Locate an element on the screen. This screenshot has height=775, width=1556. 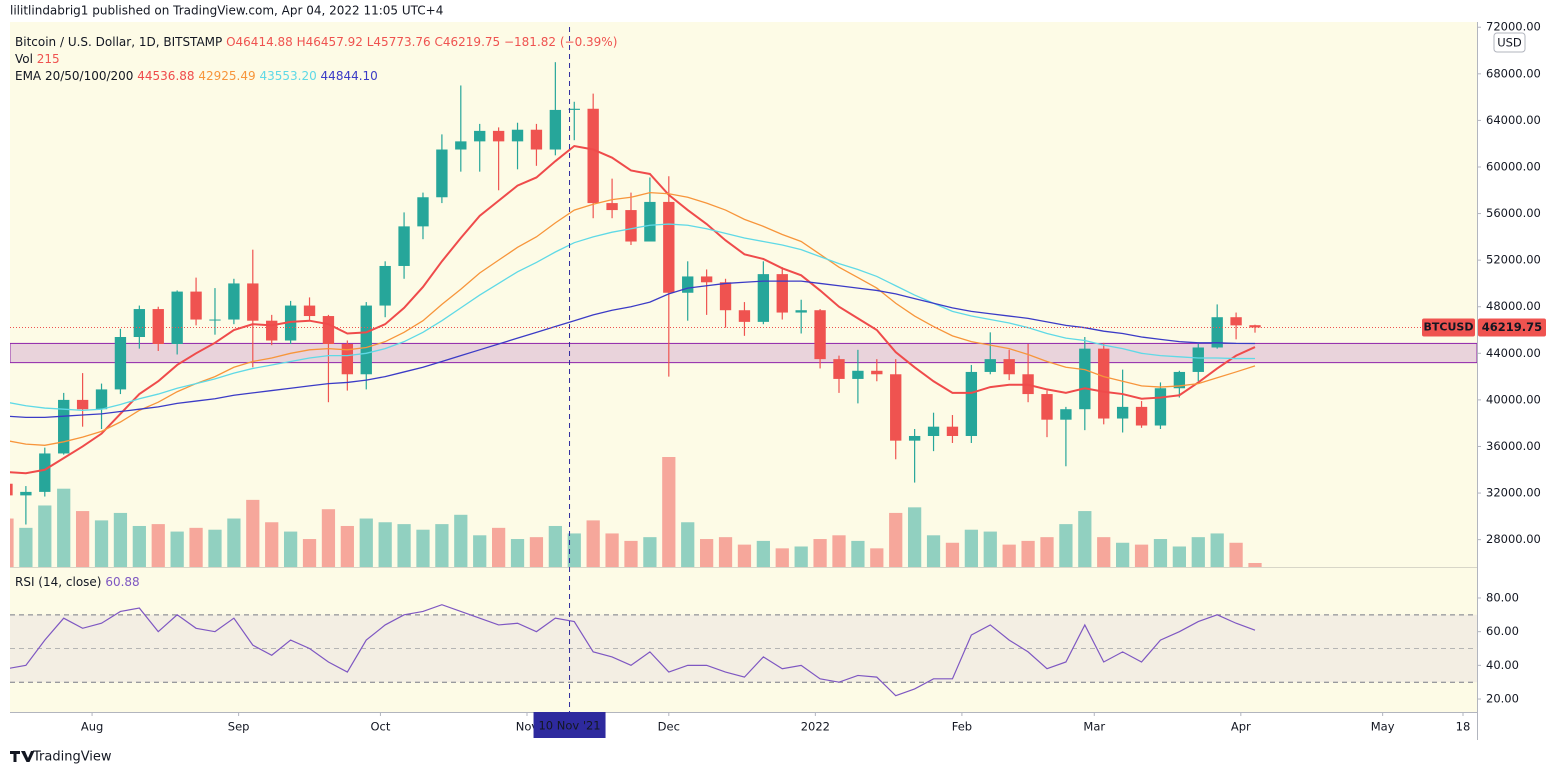
y-tick-label: 64000.00 is located at coordinates (1513, 120).